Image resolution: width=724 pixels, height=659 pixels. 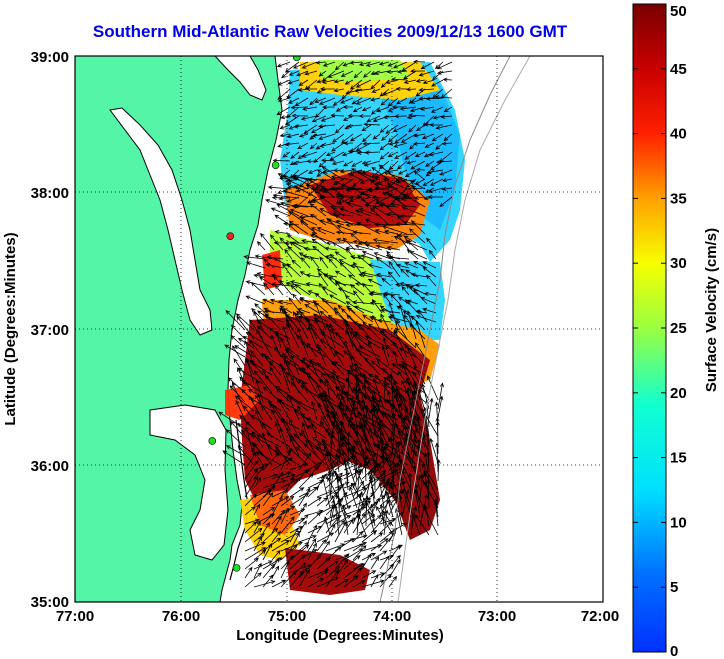 What do you see at coordinates (287, 616) in the screenshot?
I see `x-tick-label: 75:00` at bounding box center [287, 616].